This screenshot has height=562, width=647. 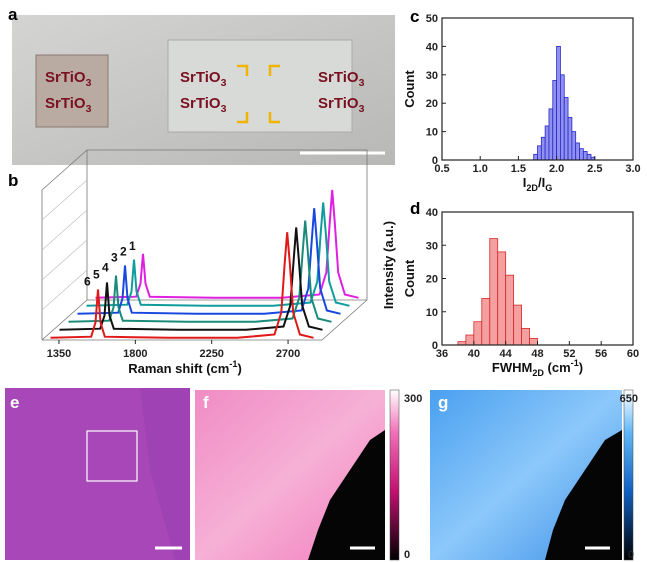 I want to click on x-axis-title: I2D/IG, so click(x=538, y=184).